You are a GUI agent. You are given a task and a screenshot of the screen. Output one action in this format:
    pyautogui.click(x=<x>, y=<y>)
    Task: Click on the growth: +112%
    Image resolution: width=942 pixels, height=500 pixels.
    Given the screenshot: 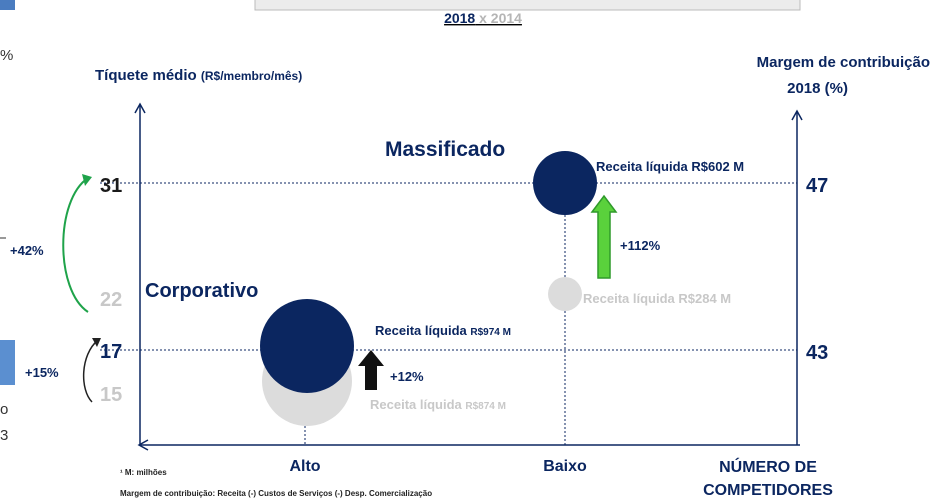 What is the action you would take?
    pyautogui.click(x=640, y=245)
    